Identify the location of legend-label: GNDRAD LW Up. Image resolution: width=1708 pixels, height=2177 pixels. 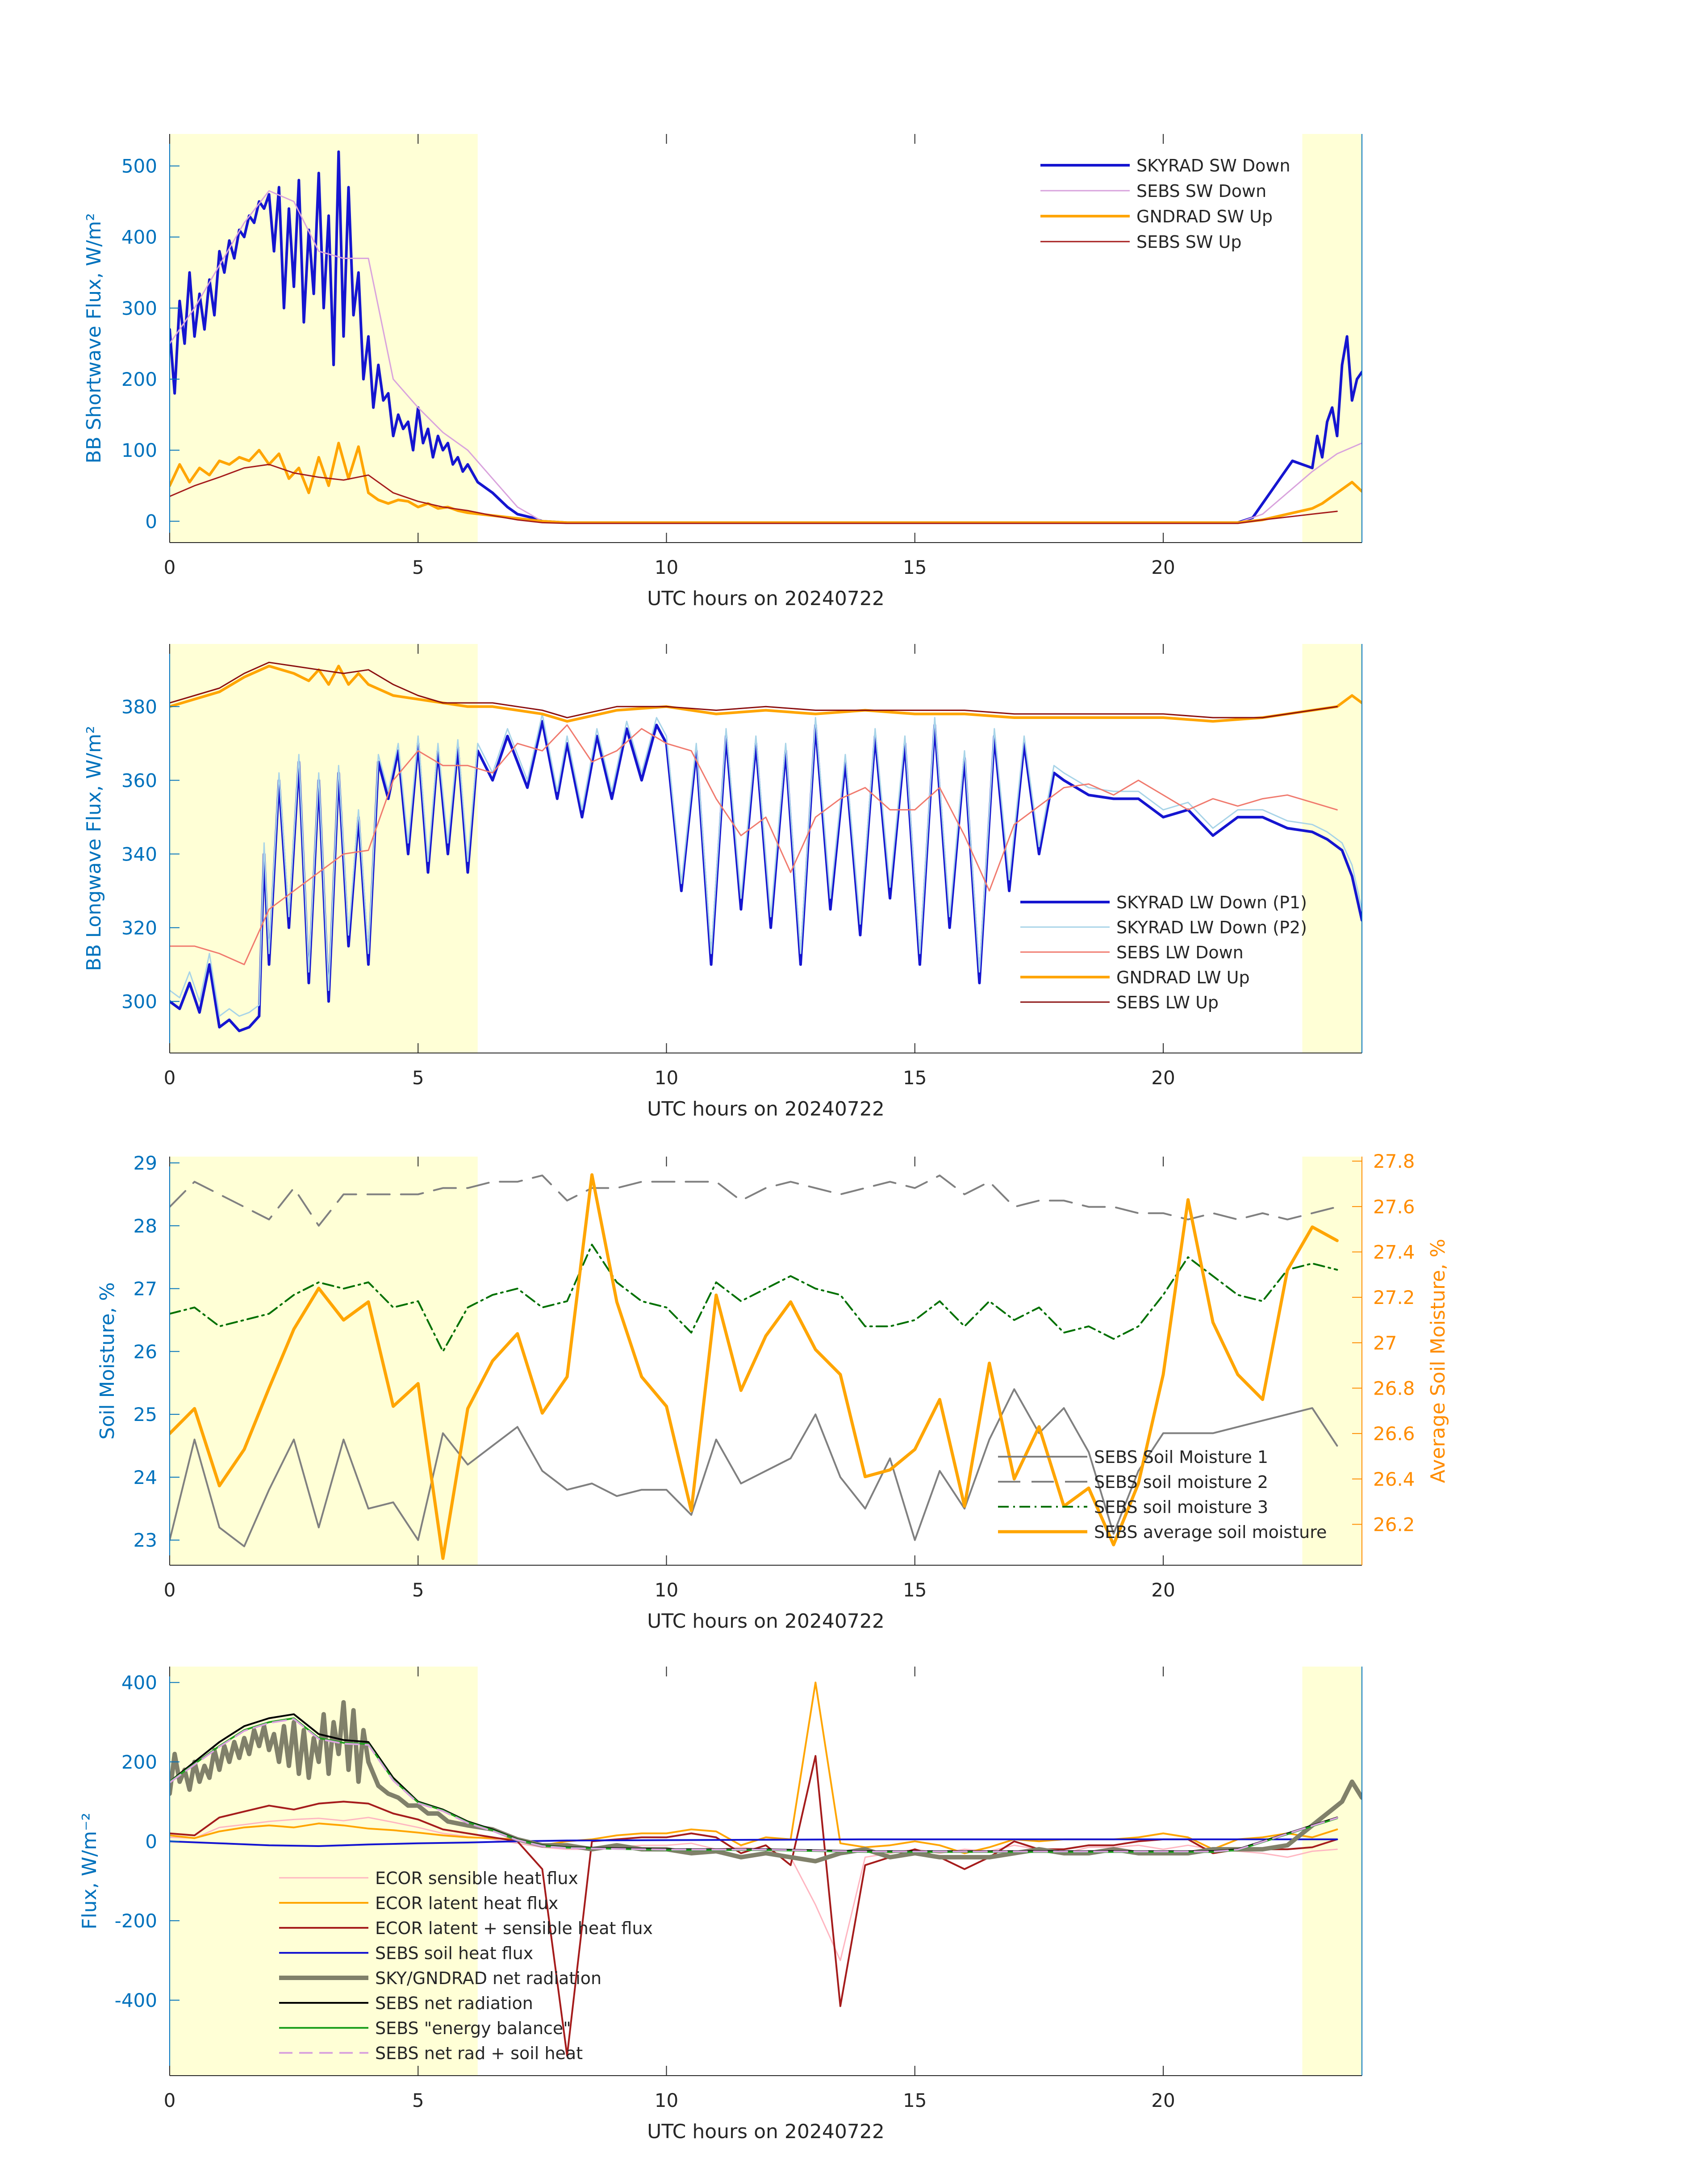
(1183, 977).